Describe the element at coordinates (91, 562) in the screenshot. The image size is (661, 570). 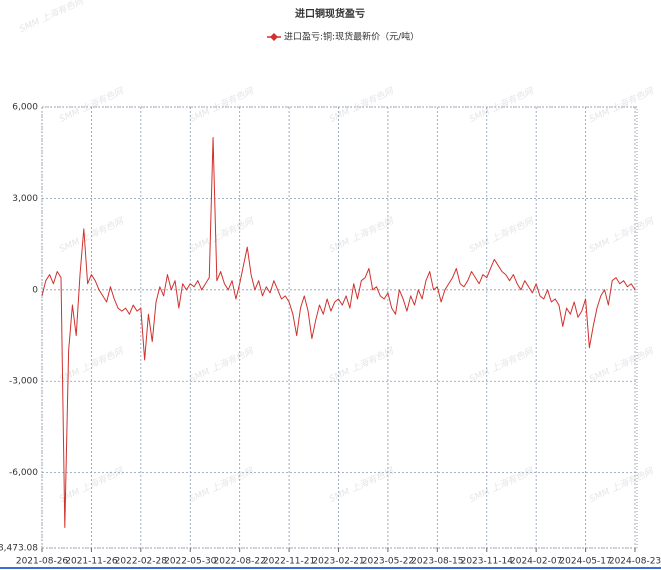
I see `x-tick-label: 2021-11-26` at that location.